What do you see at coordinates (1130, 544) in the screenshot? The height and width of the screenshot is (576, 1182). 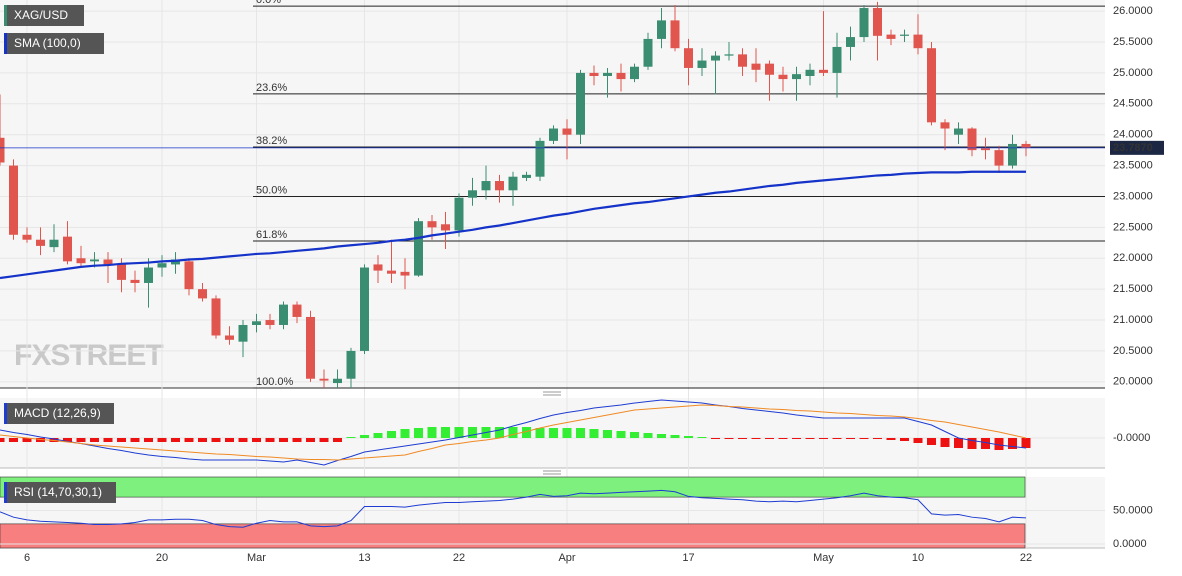 I see `y-tick-label: 0.0000` at bounding box center [1130, 544].